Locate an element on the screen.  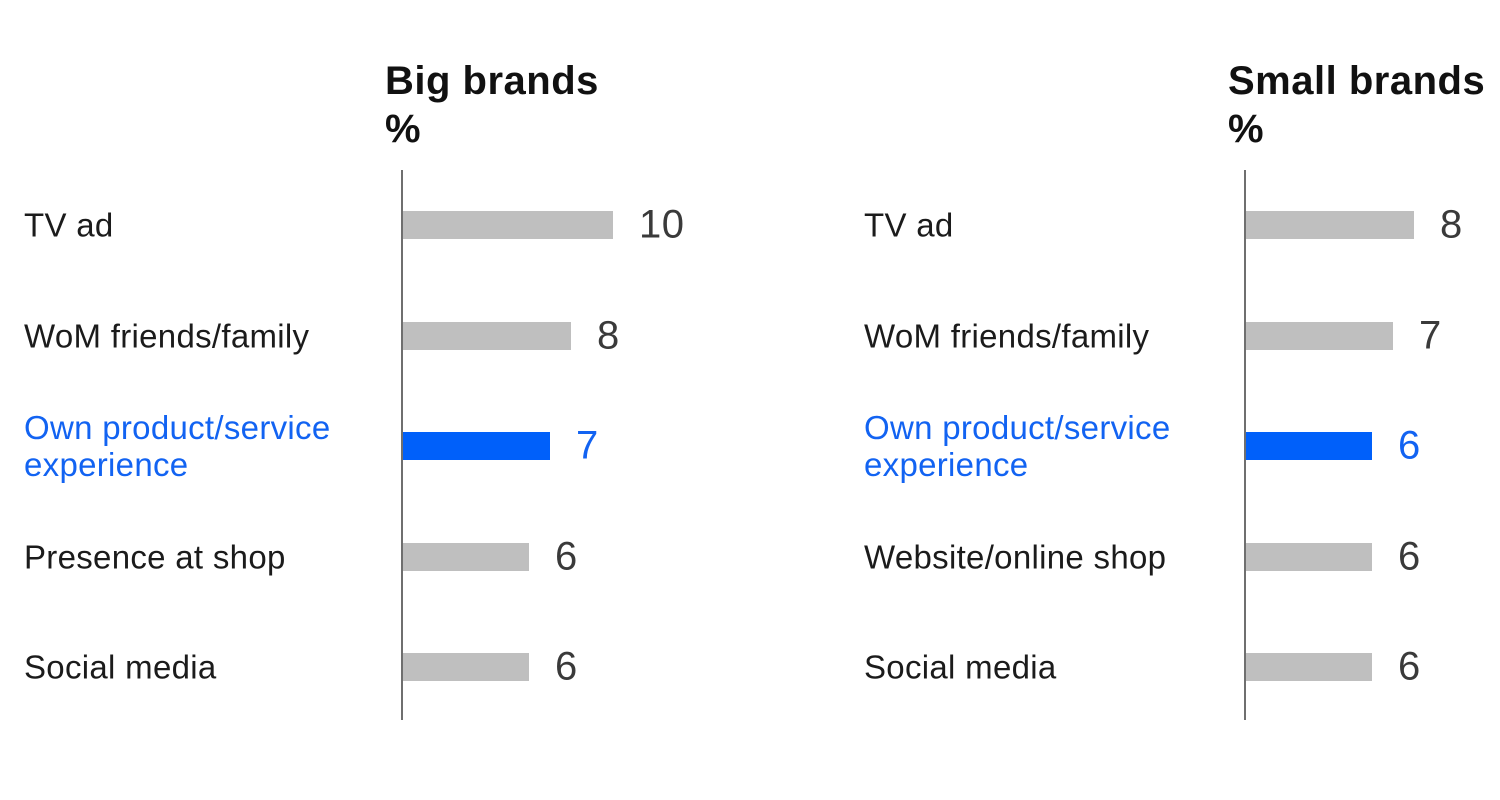
chart-title: Big brands is located at coordinates (492, 81).